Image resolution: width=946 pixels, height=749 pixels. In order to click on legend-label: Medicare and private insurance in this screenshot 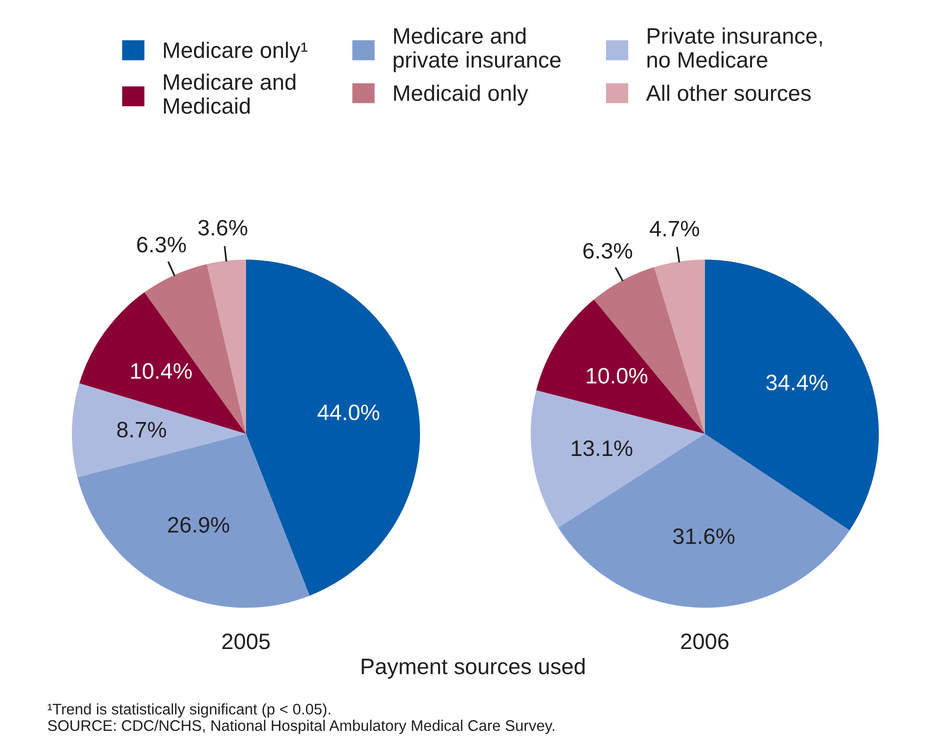, I will do `click(477, 49)`.